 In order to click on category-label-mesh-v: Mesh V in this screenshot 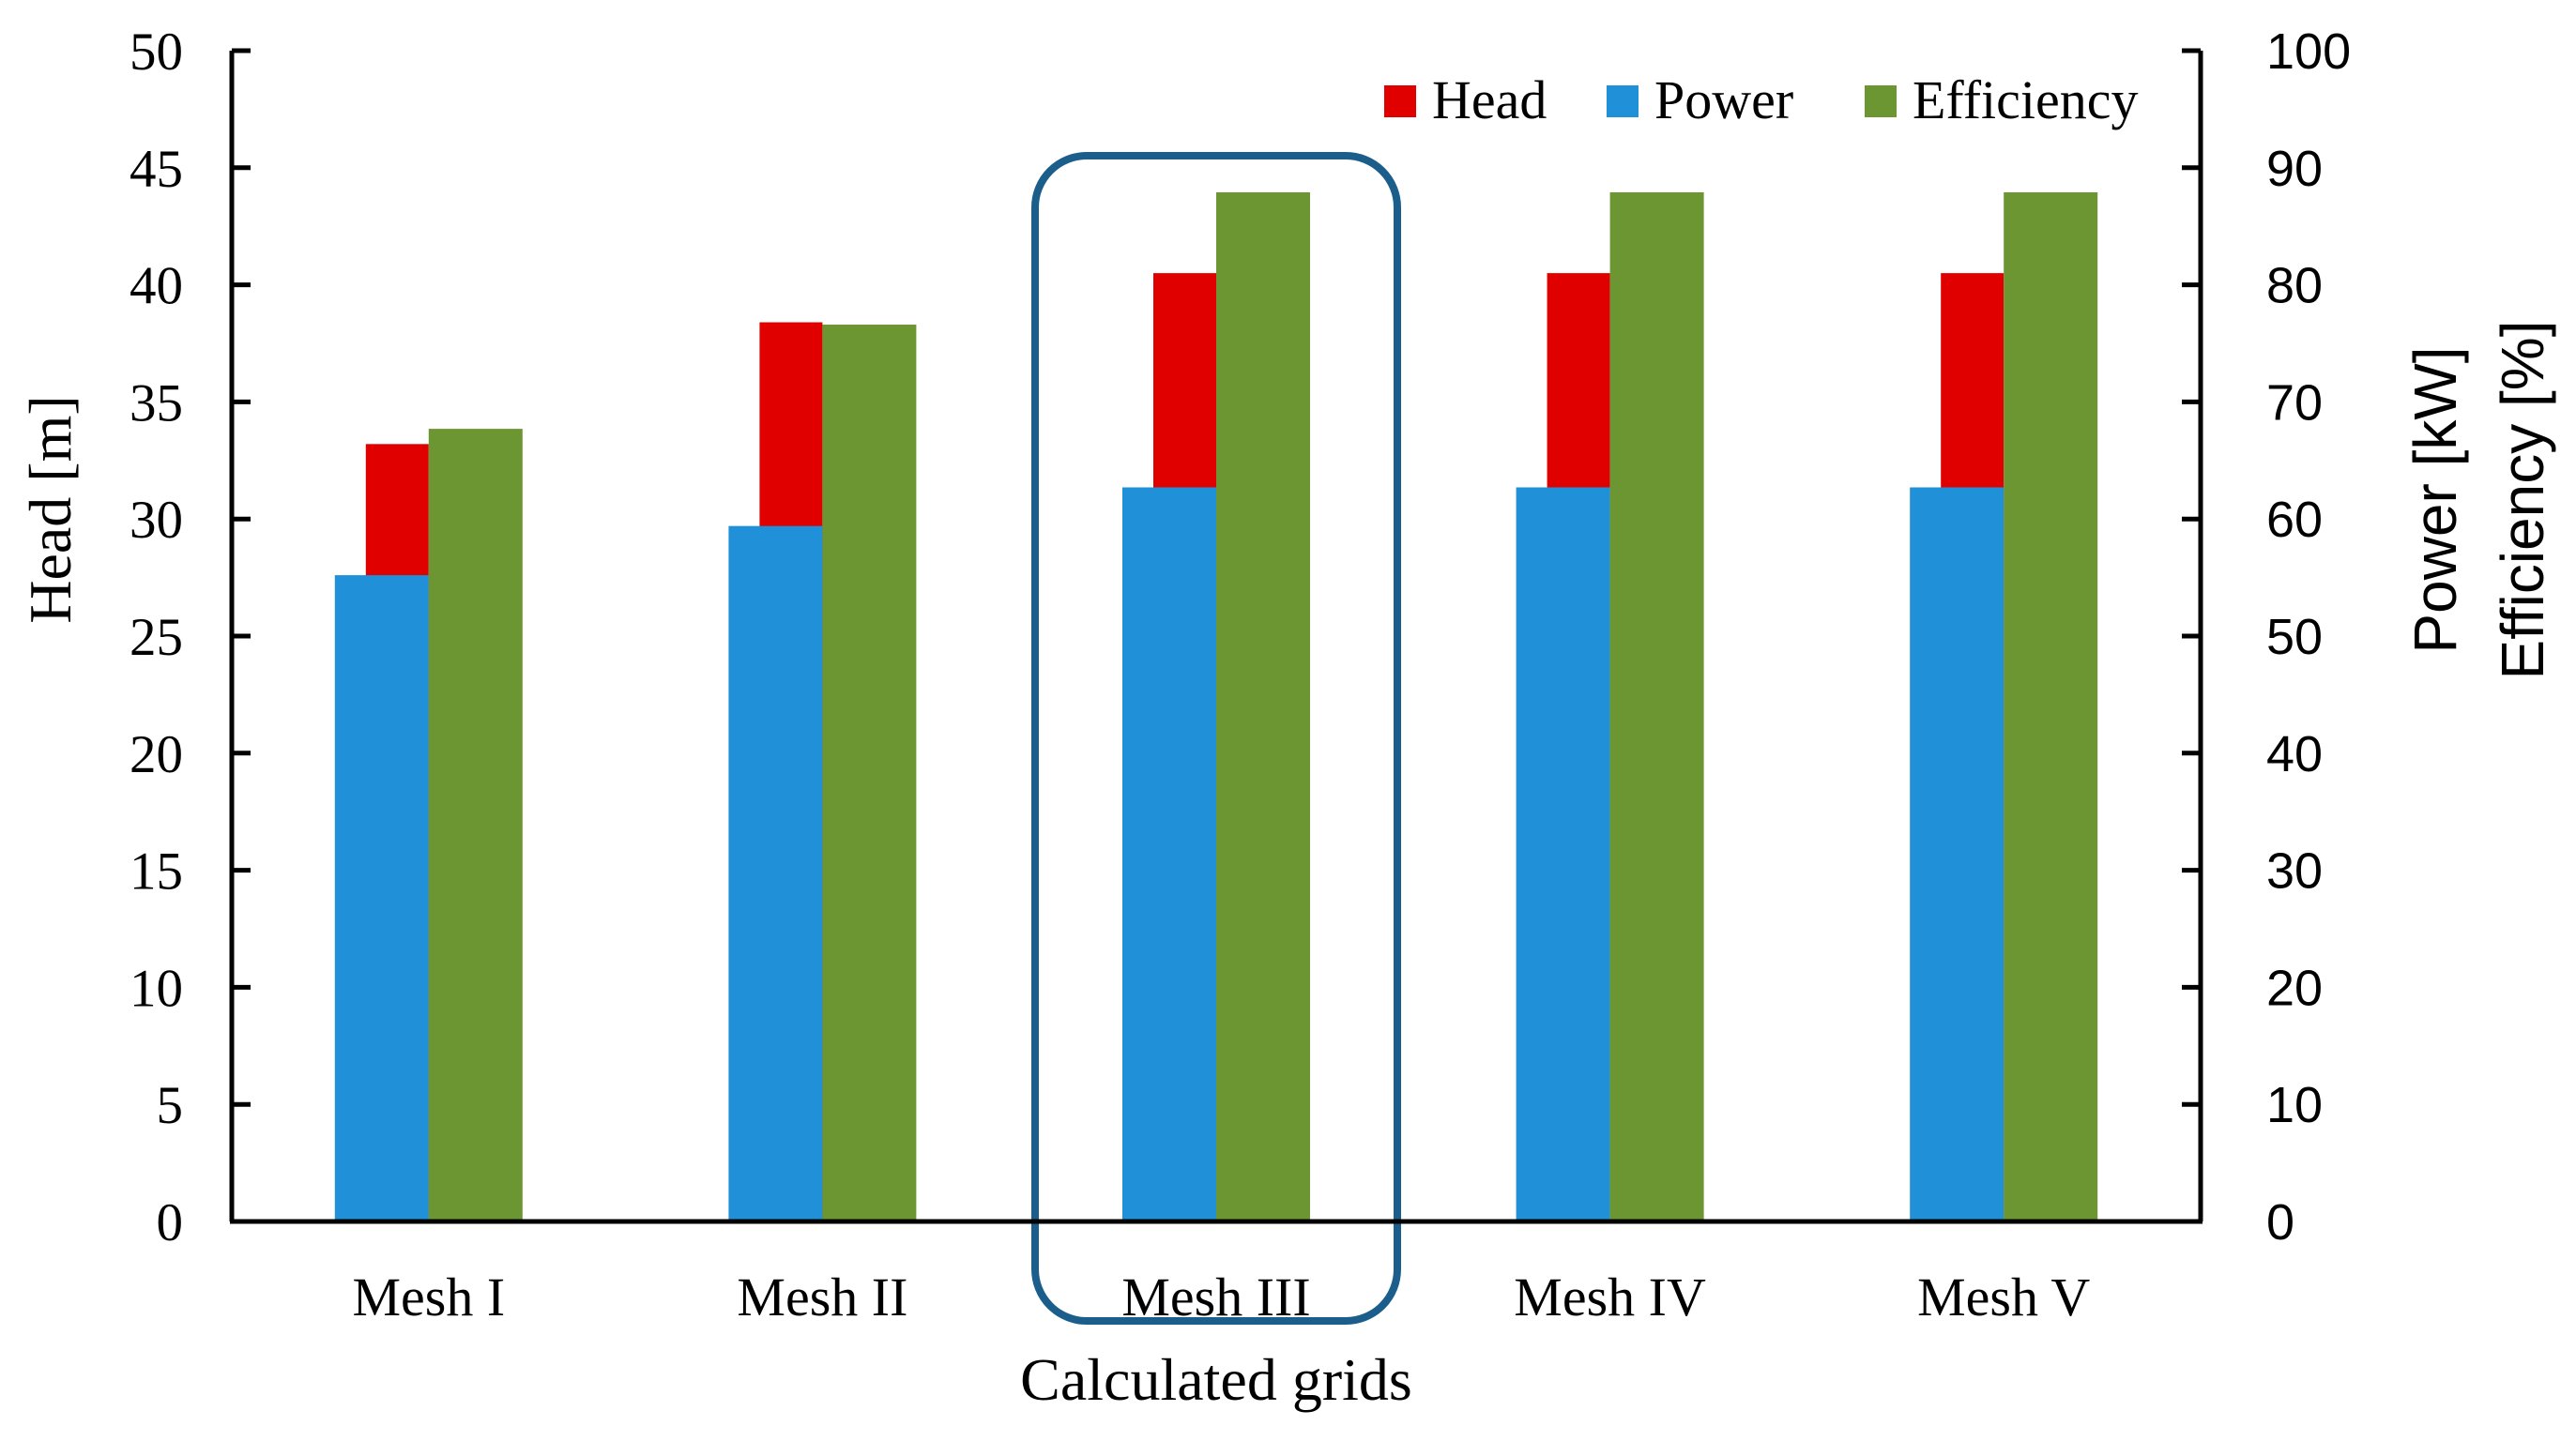, I will do `click(2003, 1297)`.